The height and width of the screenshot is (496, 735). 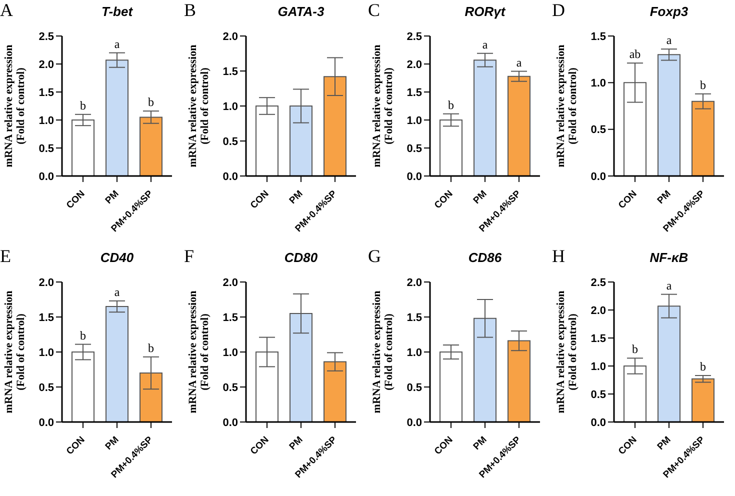 I want to click on chart-title: RORγt, so click(x=485, y=11).